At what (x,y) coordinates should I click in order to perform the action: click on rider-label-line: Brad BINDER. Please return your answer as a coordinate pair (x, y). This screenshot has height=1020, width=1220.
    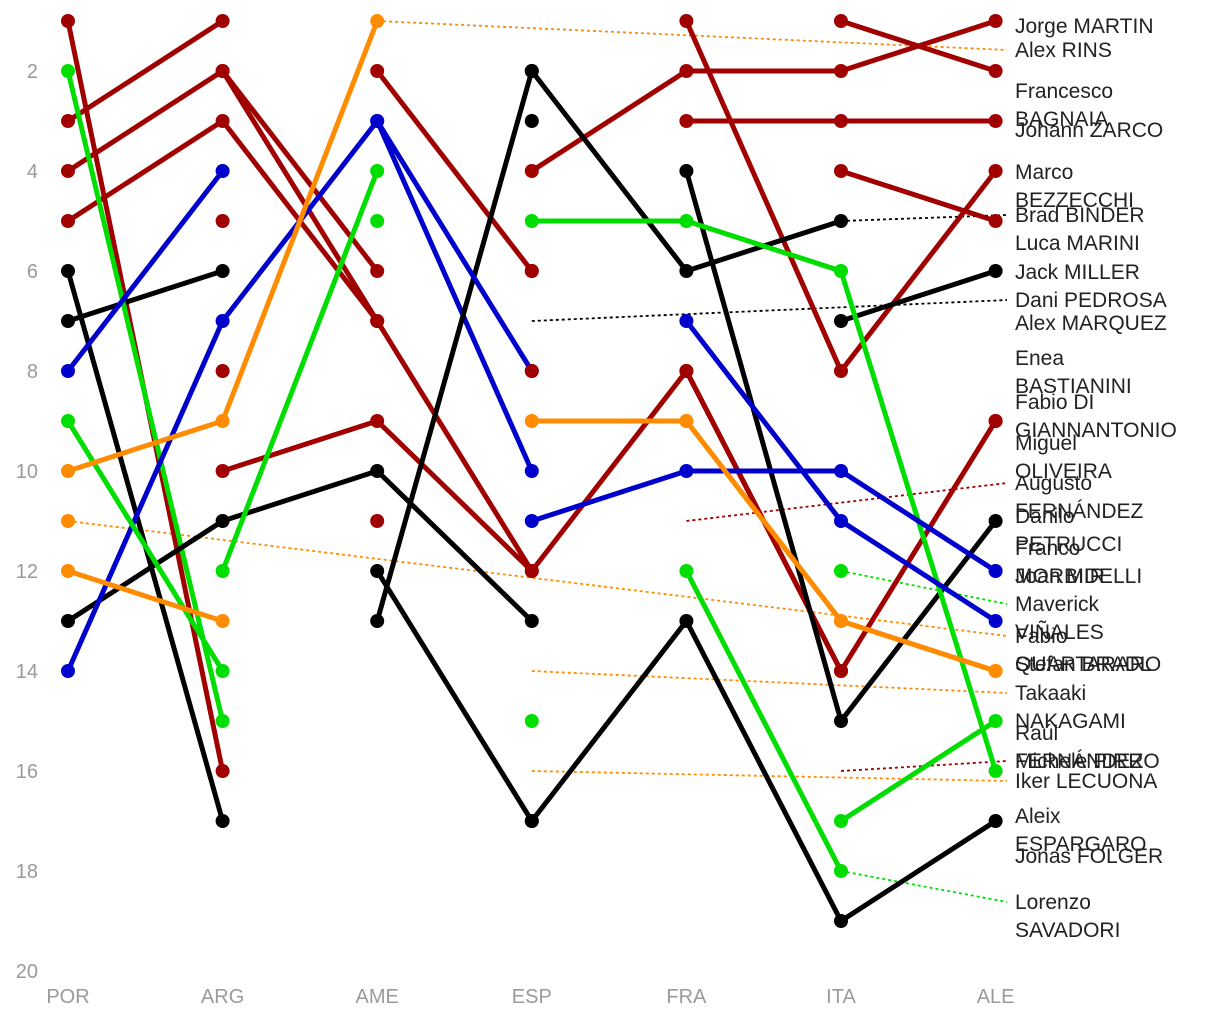
    Looking at the image, I should click on (1080, 215).